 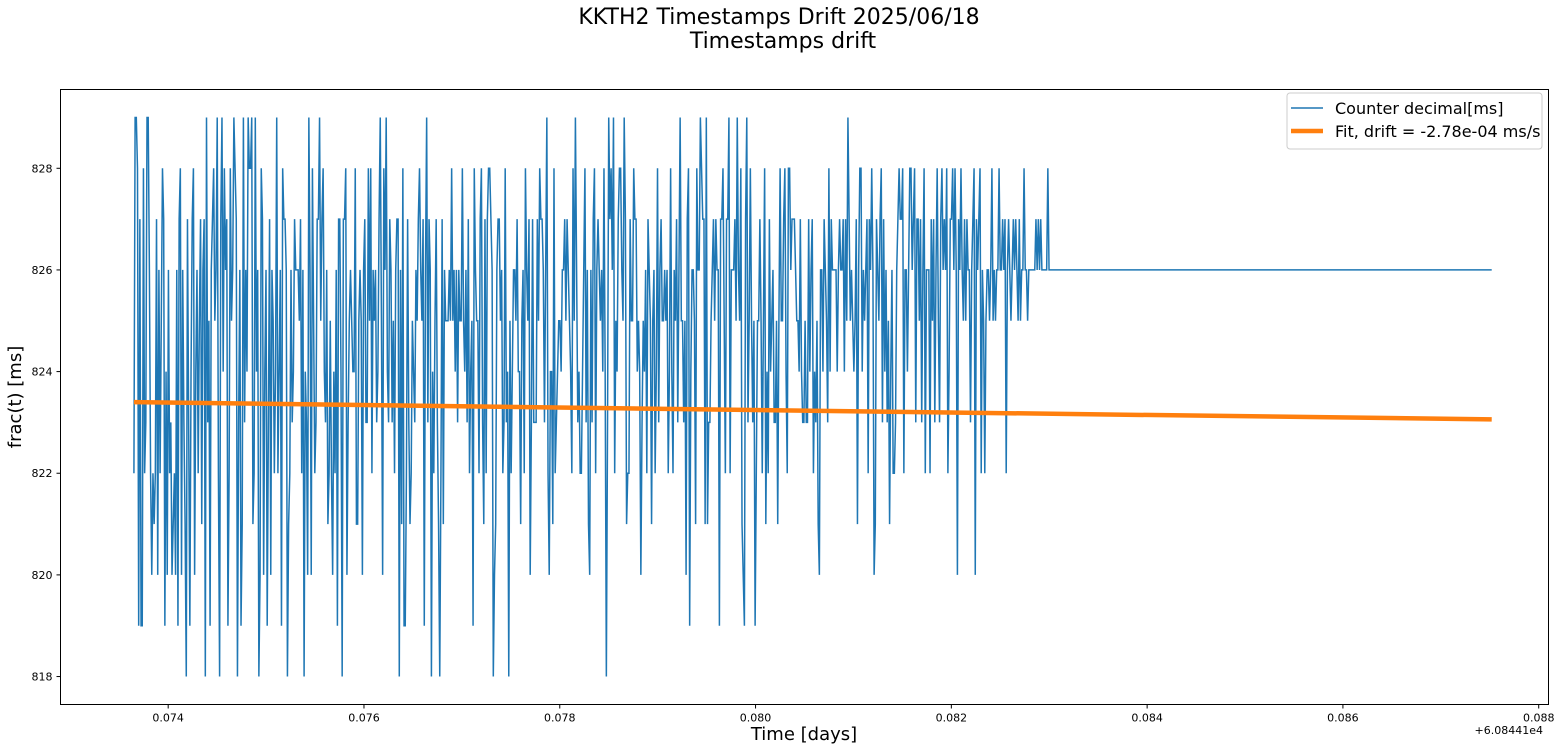 I want to click on y-tick-label: 820, so click(x=42, y=575).